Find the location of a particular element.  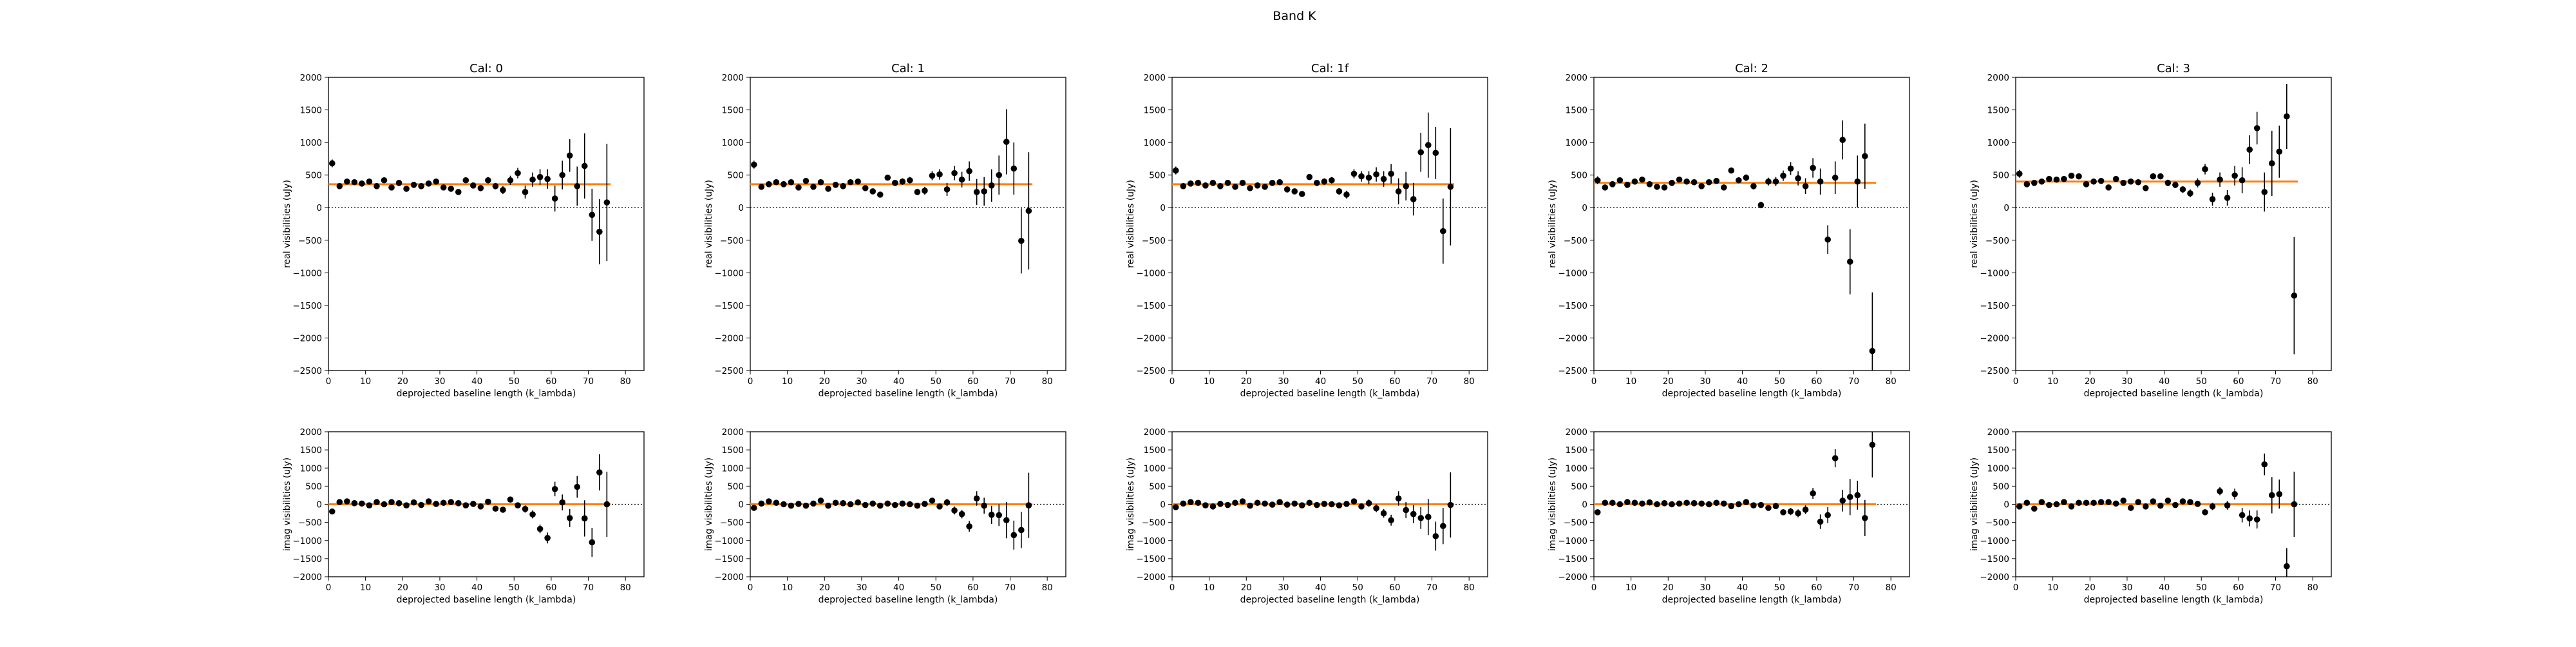

y-tick-label: −500 is located at coordinates (732, 241).